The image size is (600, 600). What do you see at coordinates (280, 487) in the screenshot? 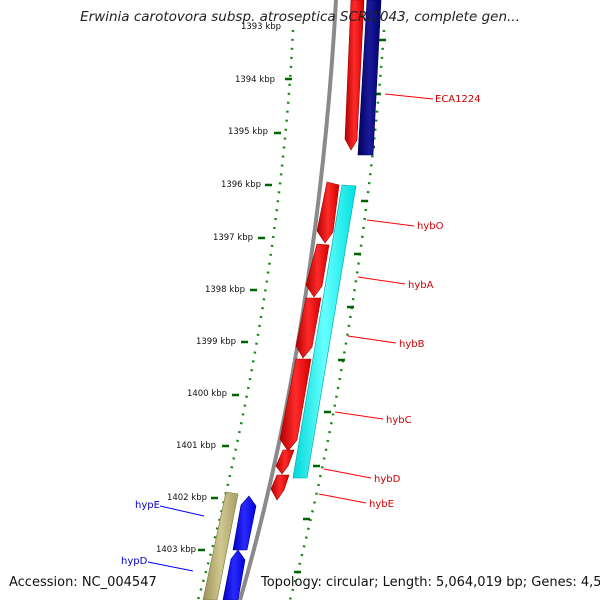
I see `cds-red-hybE` at bounding box center [280, 487].